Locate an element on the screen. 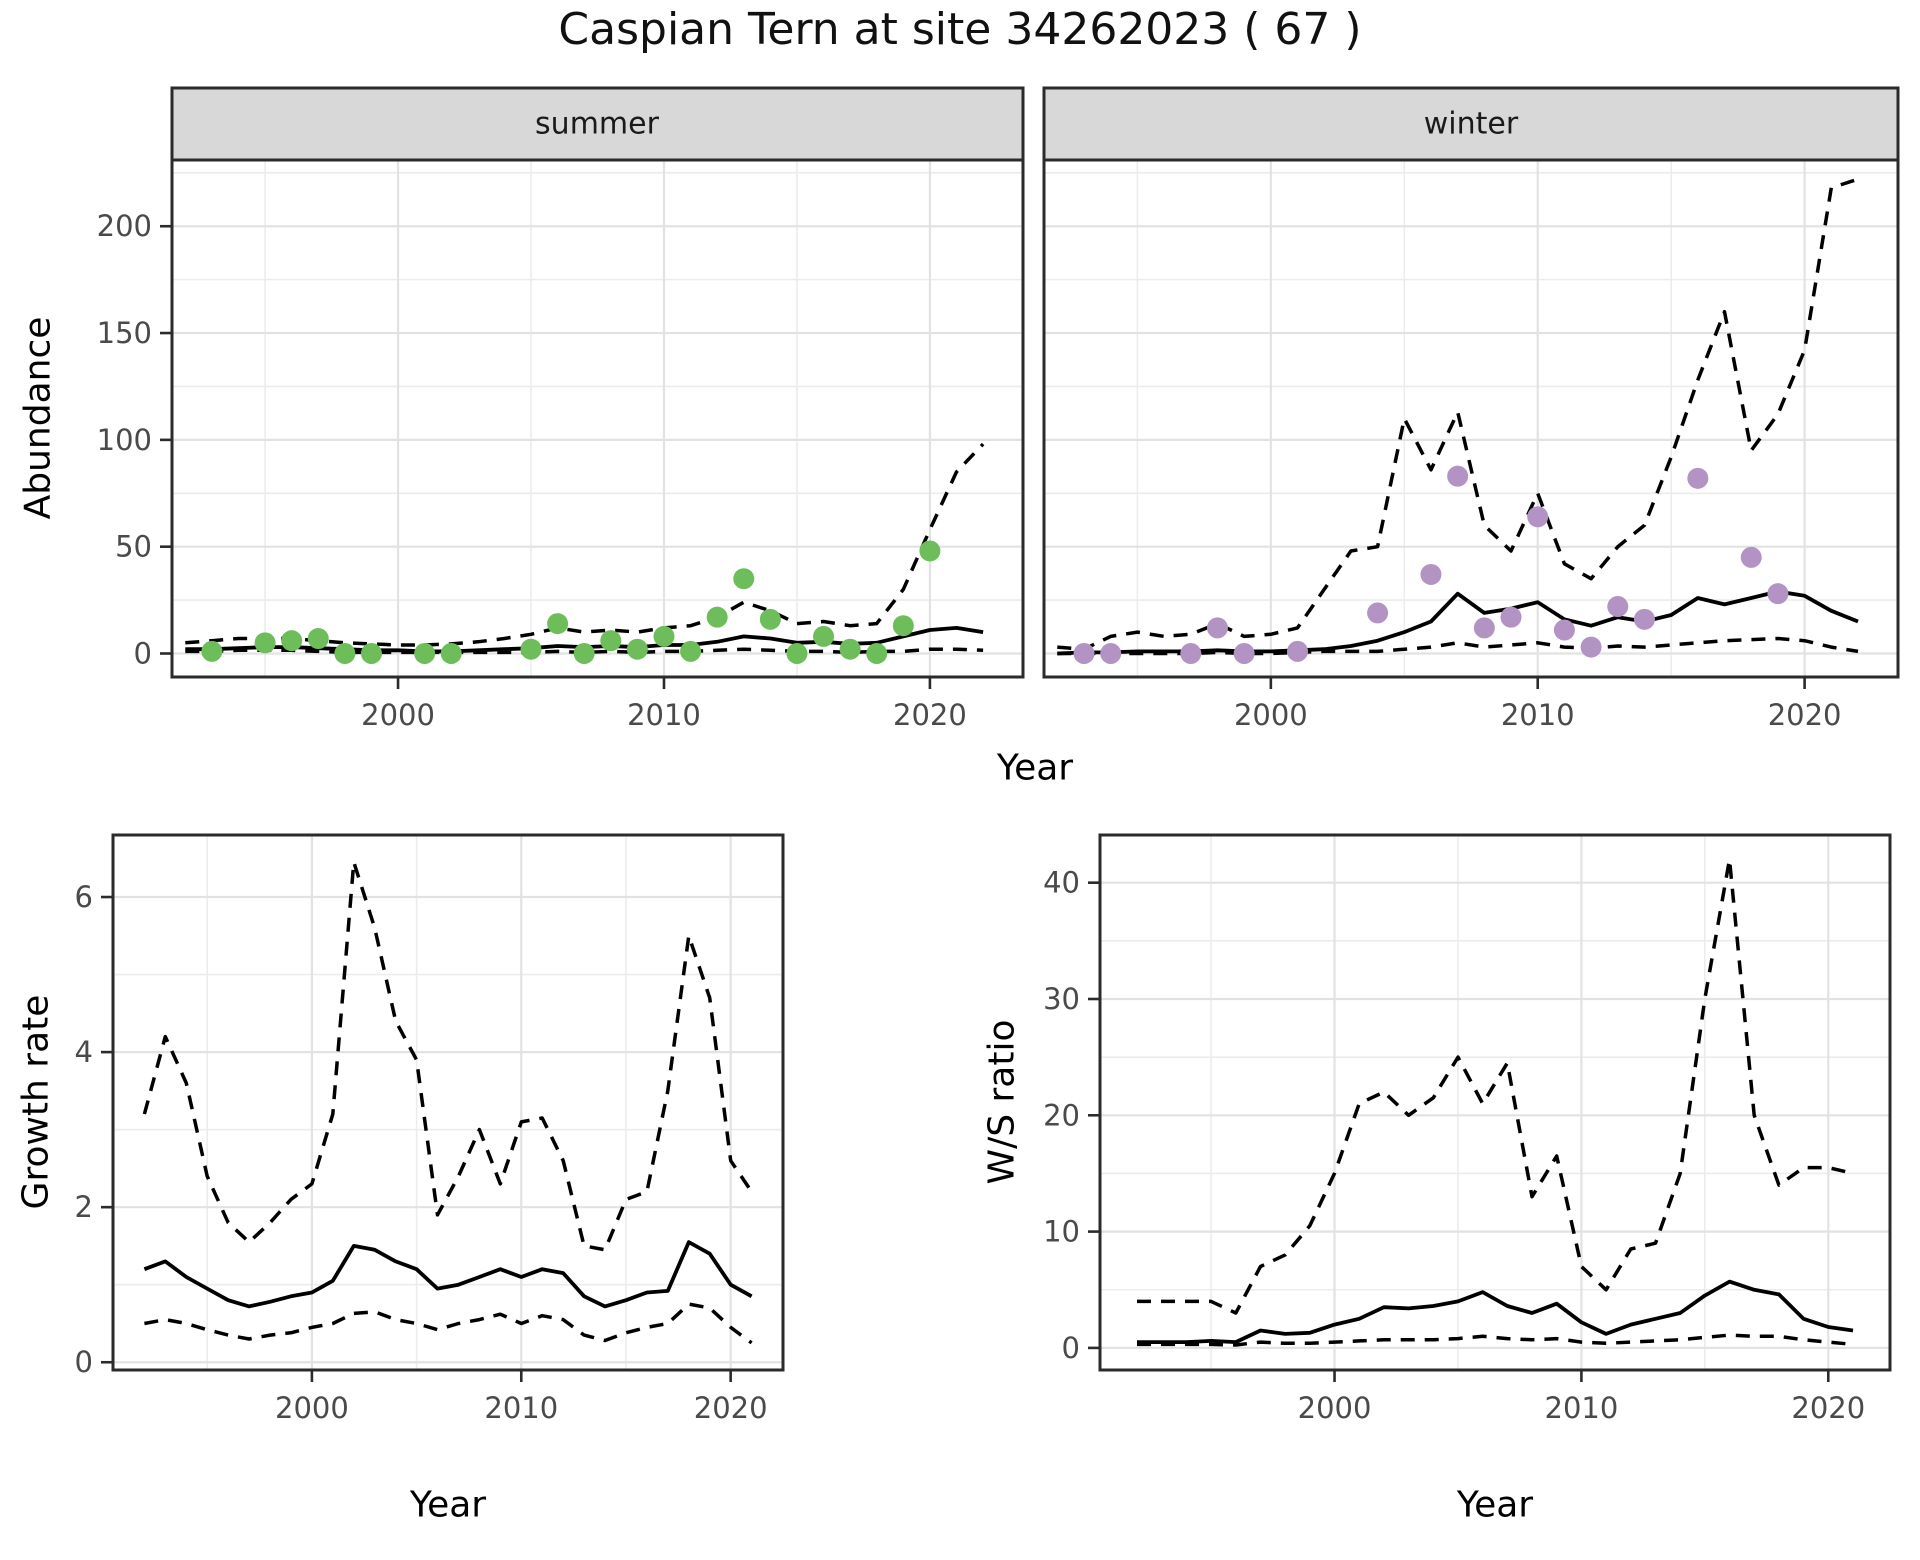 The image size is (1920, 1560). panel-border-winter is located at coordinates (1471, 418).